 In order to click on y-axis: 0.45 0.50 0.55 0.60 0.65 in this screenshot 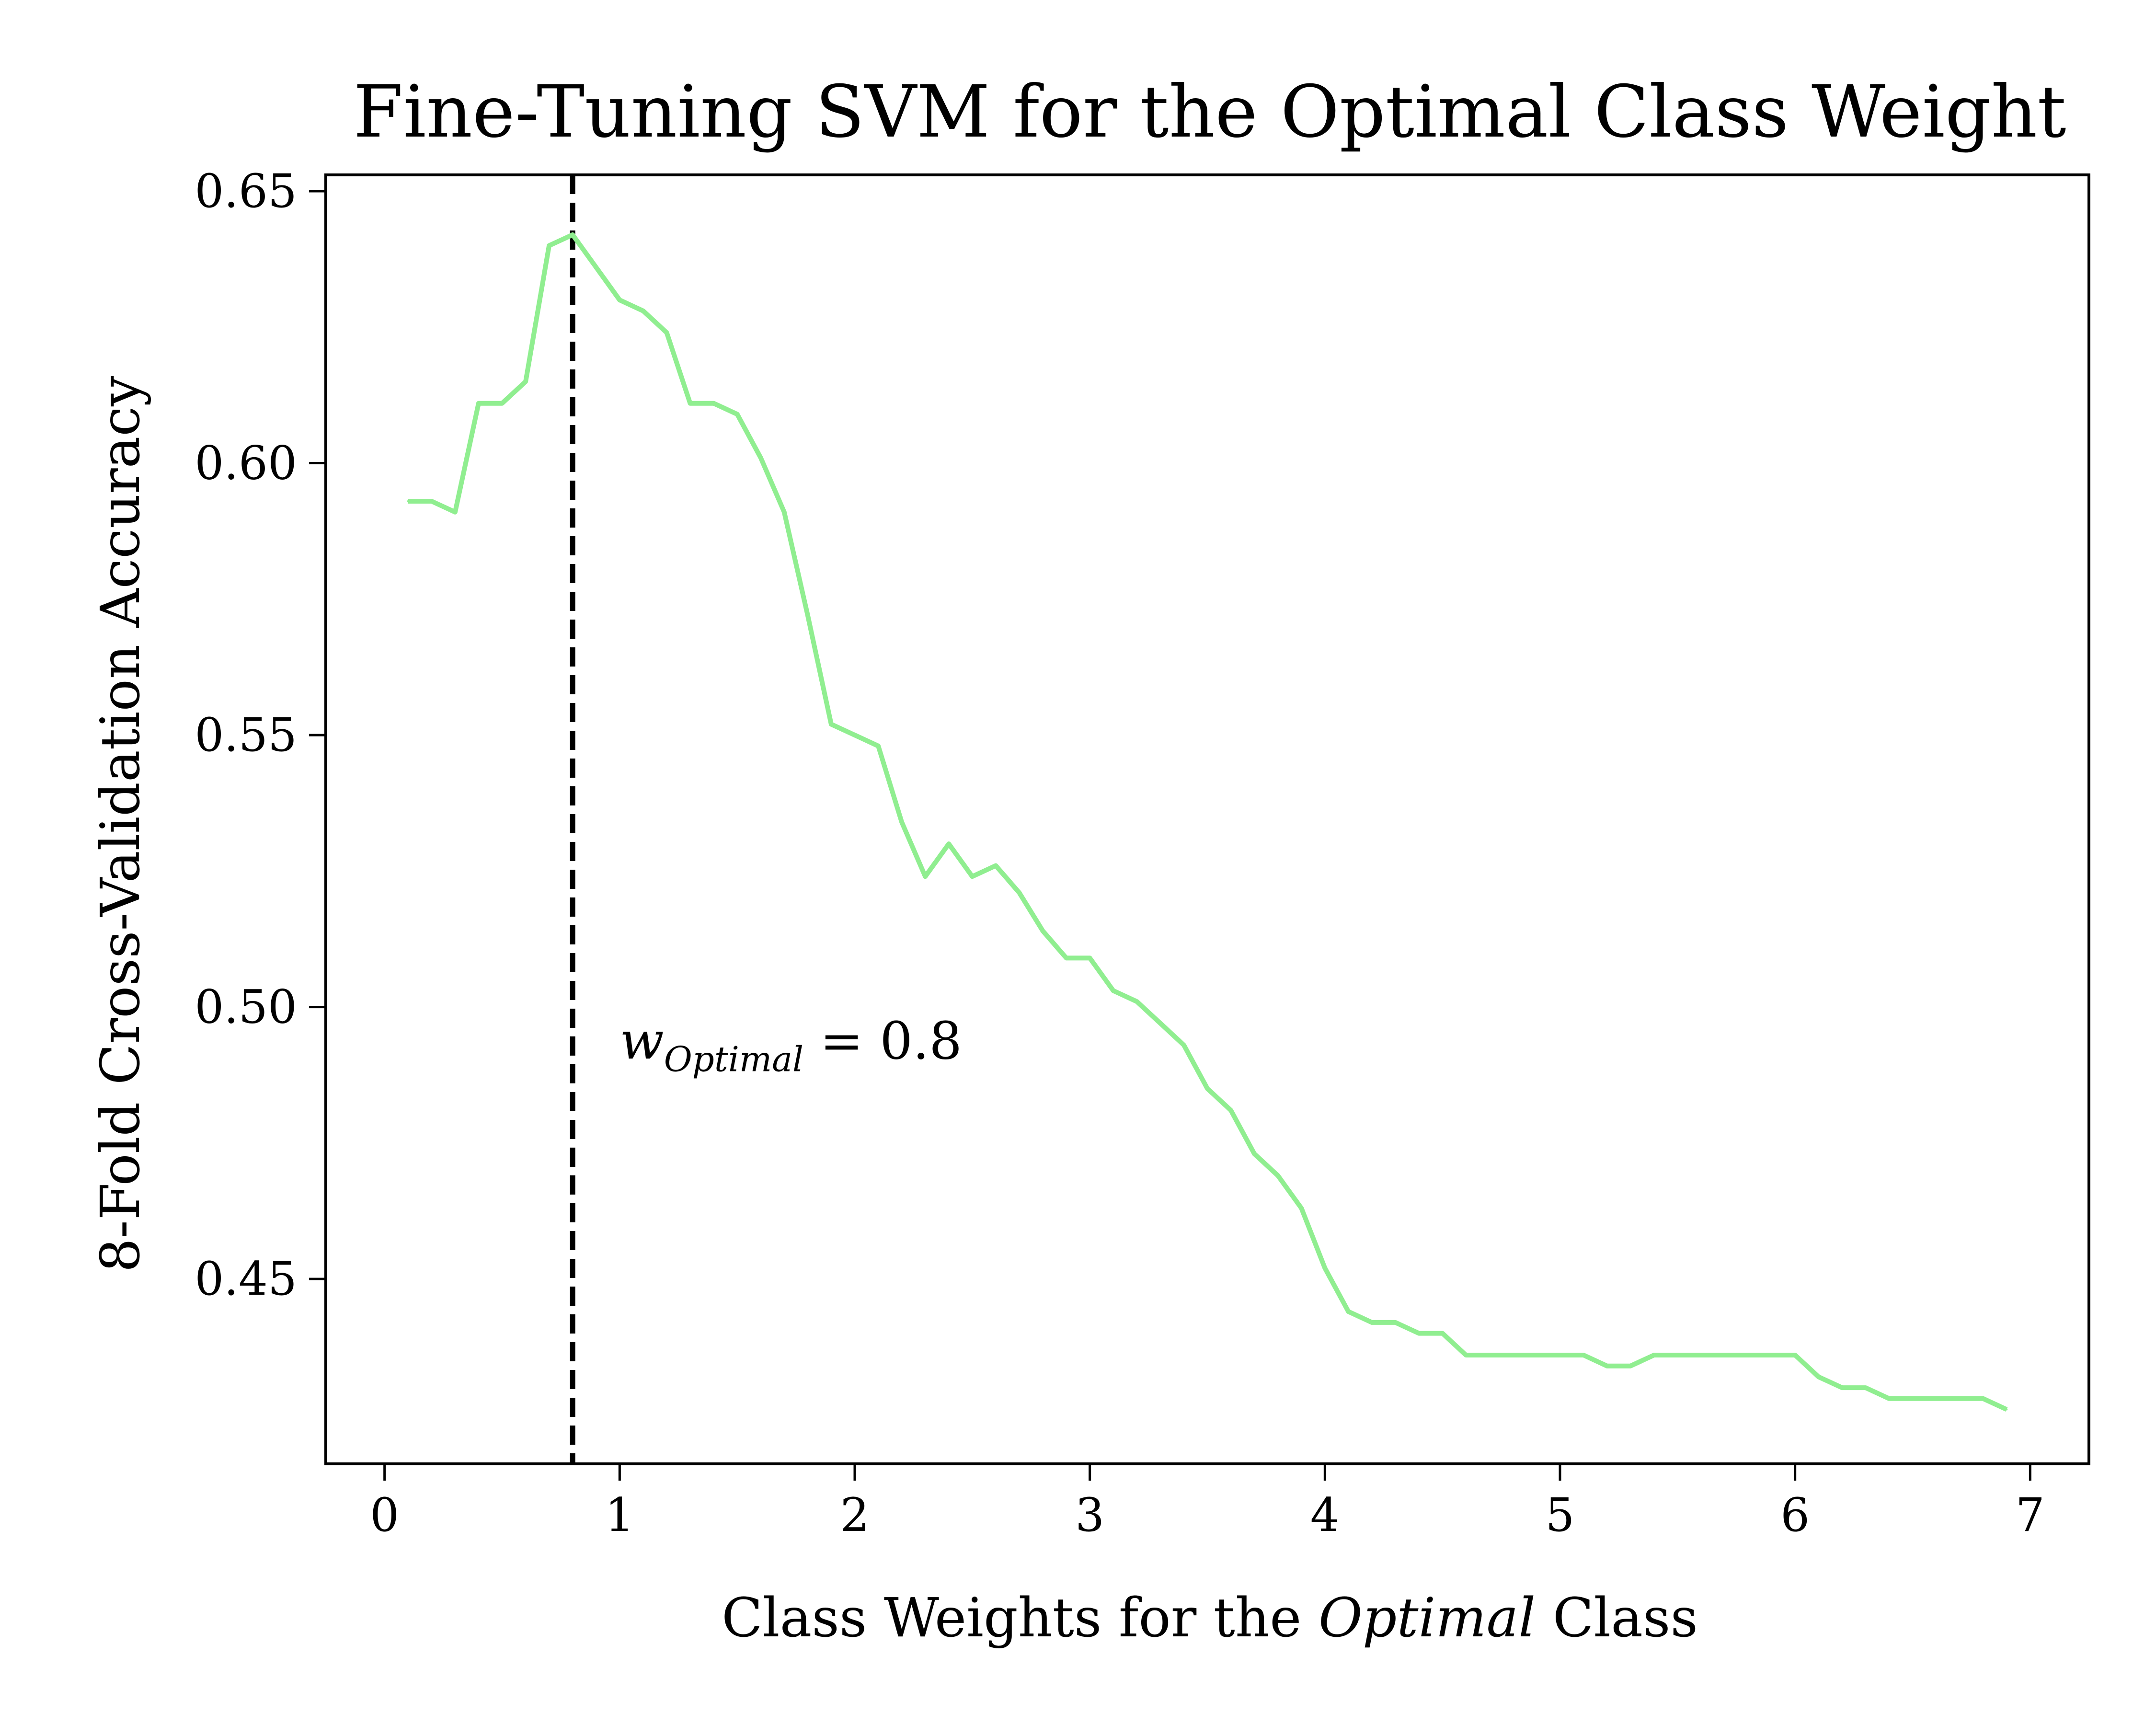, I will do `click(260, 735)`.